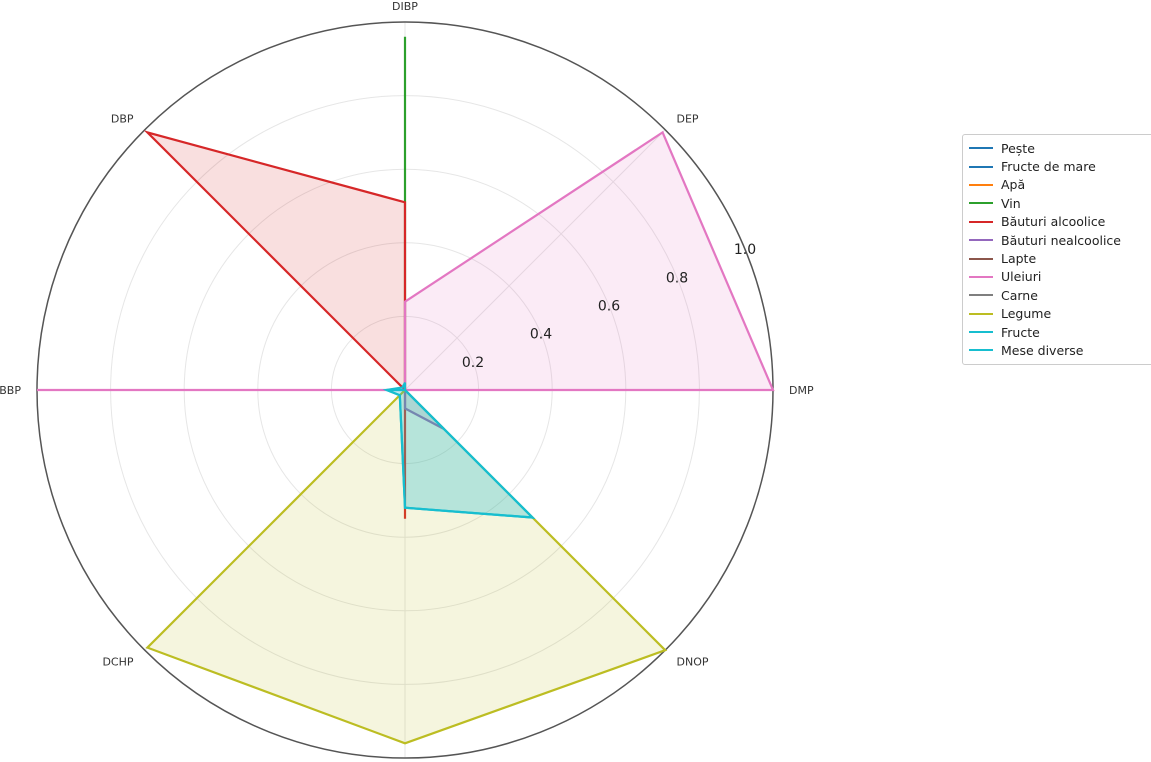 Image resolution: width=1151 pixels, height=762 pixels. What do you see at coordinates (1060, 258) in the screenshot?
I see `legend-item-7: Lapte` at bounding box center [1060, 258].